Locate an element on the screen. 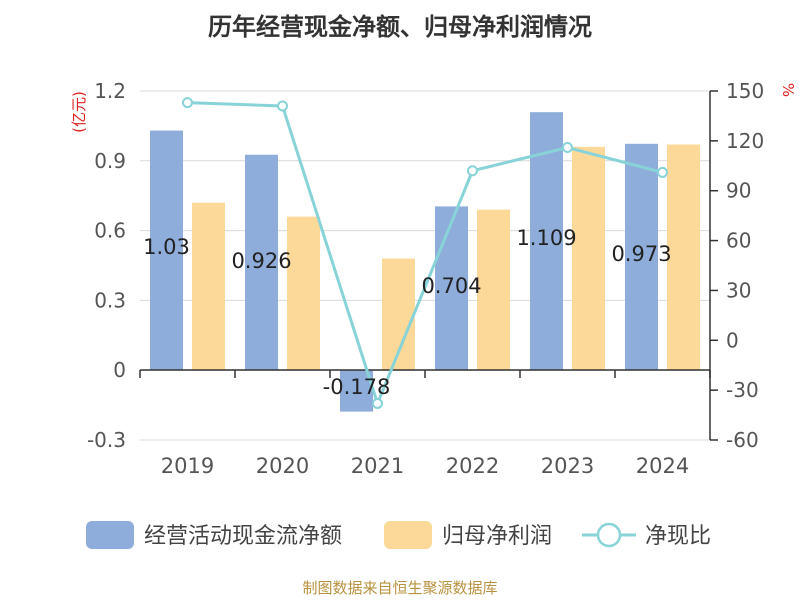  chart-title: 历年经营现金净额、归母净利润情况 is located at coordinates (400, 27).